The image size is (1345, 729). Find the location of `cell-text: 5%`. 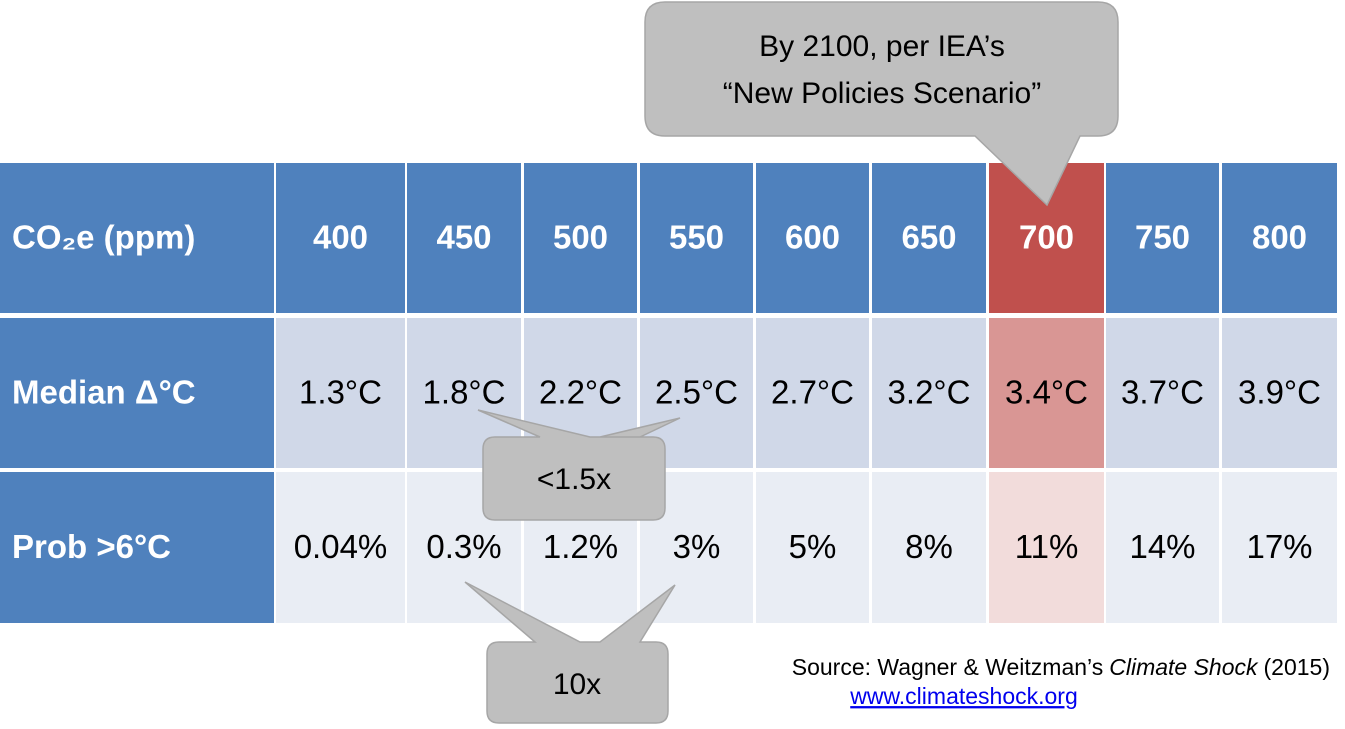

cell-text: 5% is located at coordinates (813, 546).